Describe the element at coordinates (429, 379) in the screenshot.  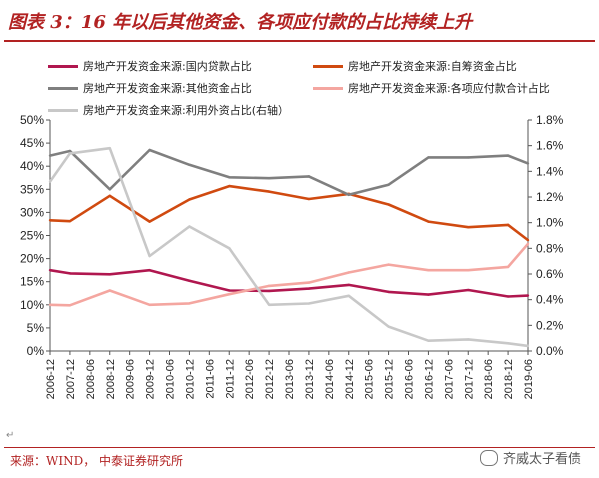
I see `x-tick-label: 2016-12` at that location.